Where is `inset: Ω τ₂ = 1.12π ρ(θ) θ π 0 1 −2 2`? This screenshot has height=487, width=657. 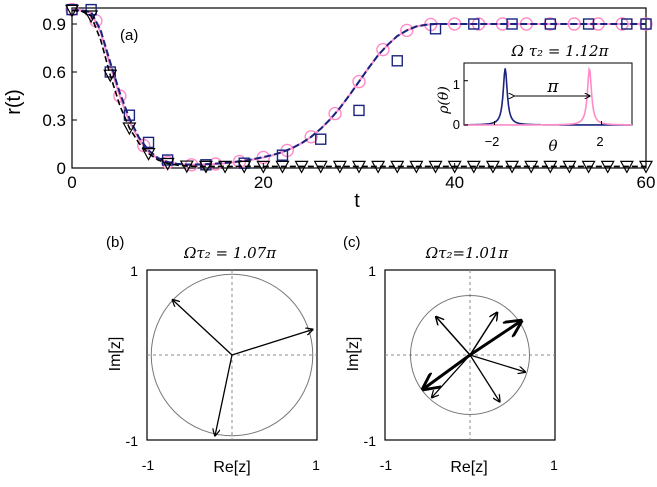
inset: Ω τ₂ = 1.12π ρ(θ) θ π 0 1 −2 2 is located at coordinates (534, 98).